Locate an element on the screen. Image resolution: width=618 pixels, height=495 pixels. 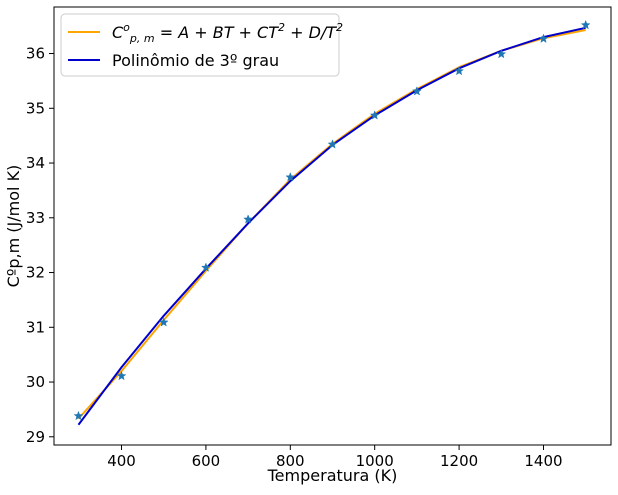
legend-box is located at coordinates (200, 45).